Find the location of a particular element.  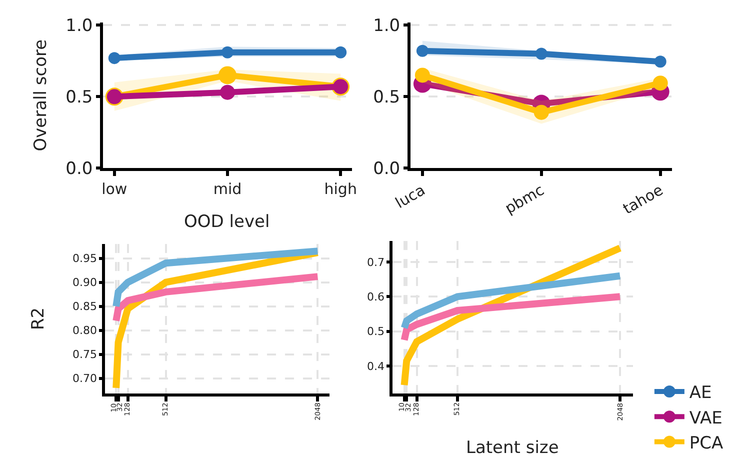

legend-label: VAE is located at coordinates (705, 418).